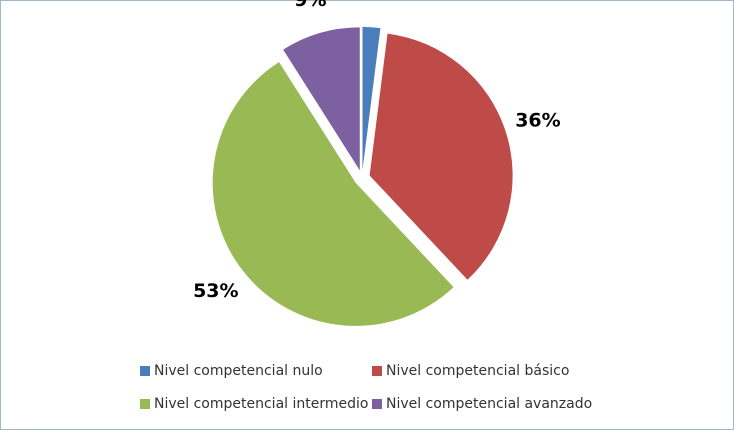  I want to click on data-label: 9%, so click(310, 5).